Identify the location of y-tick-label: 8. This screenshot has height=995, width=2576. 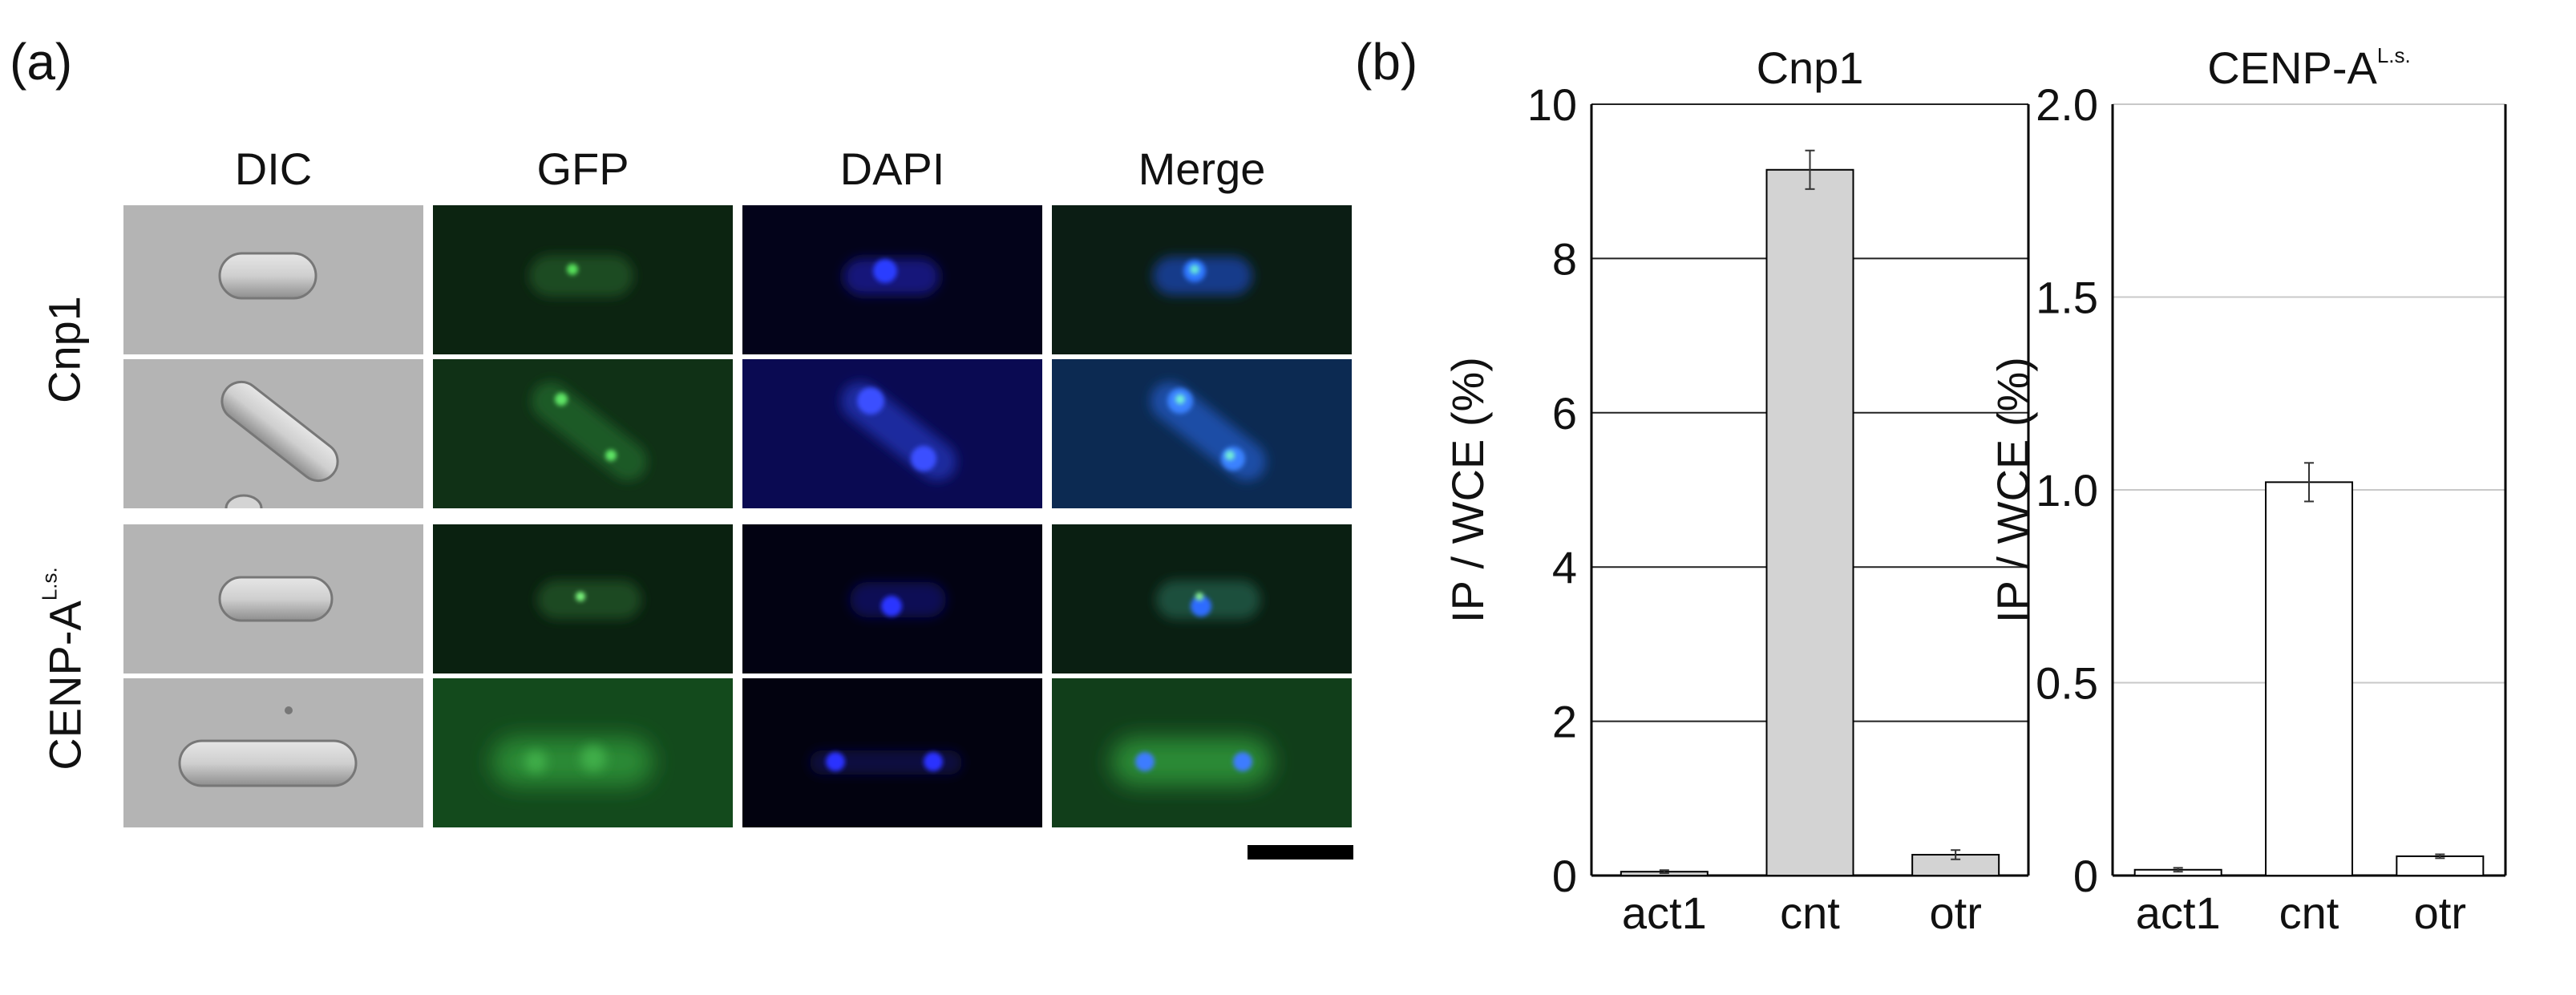
(1564, 258).